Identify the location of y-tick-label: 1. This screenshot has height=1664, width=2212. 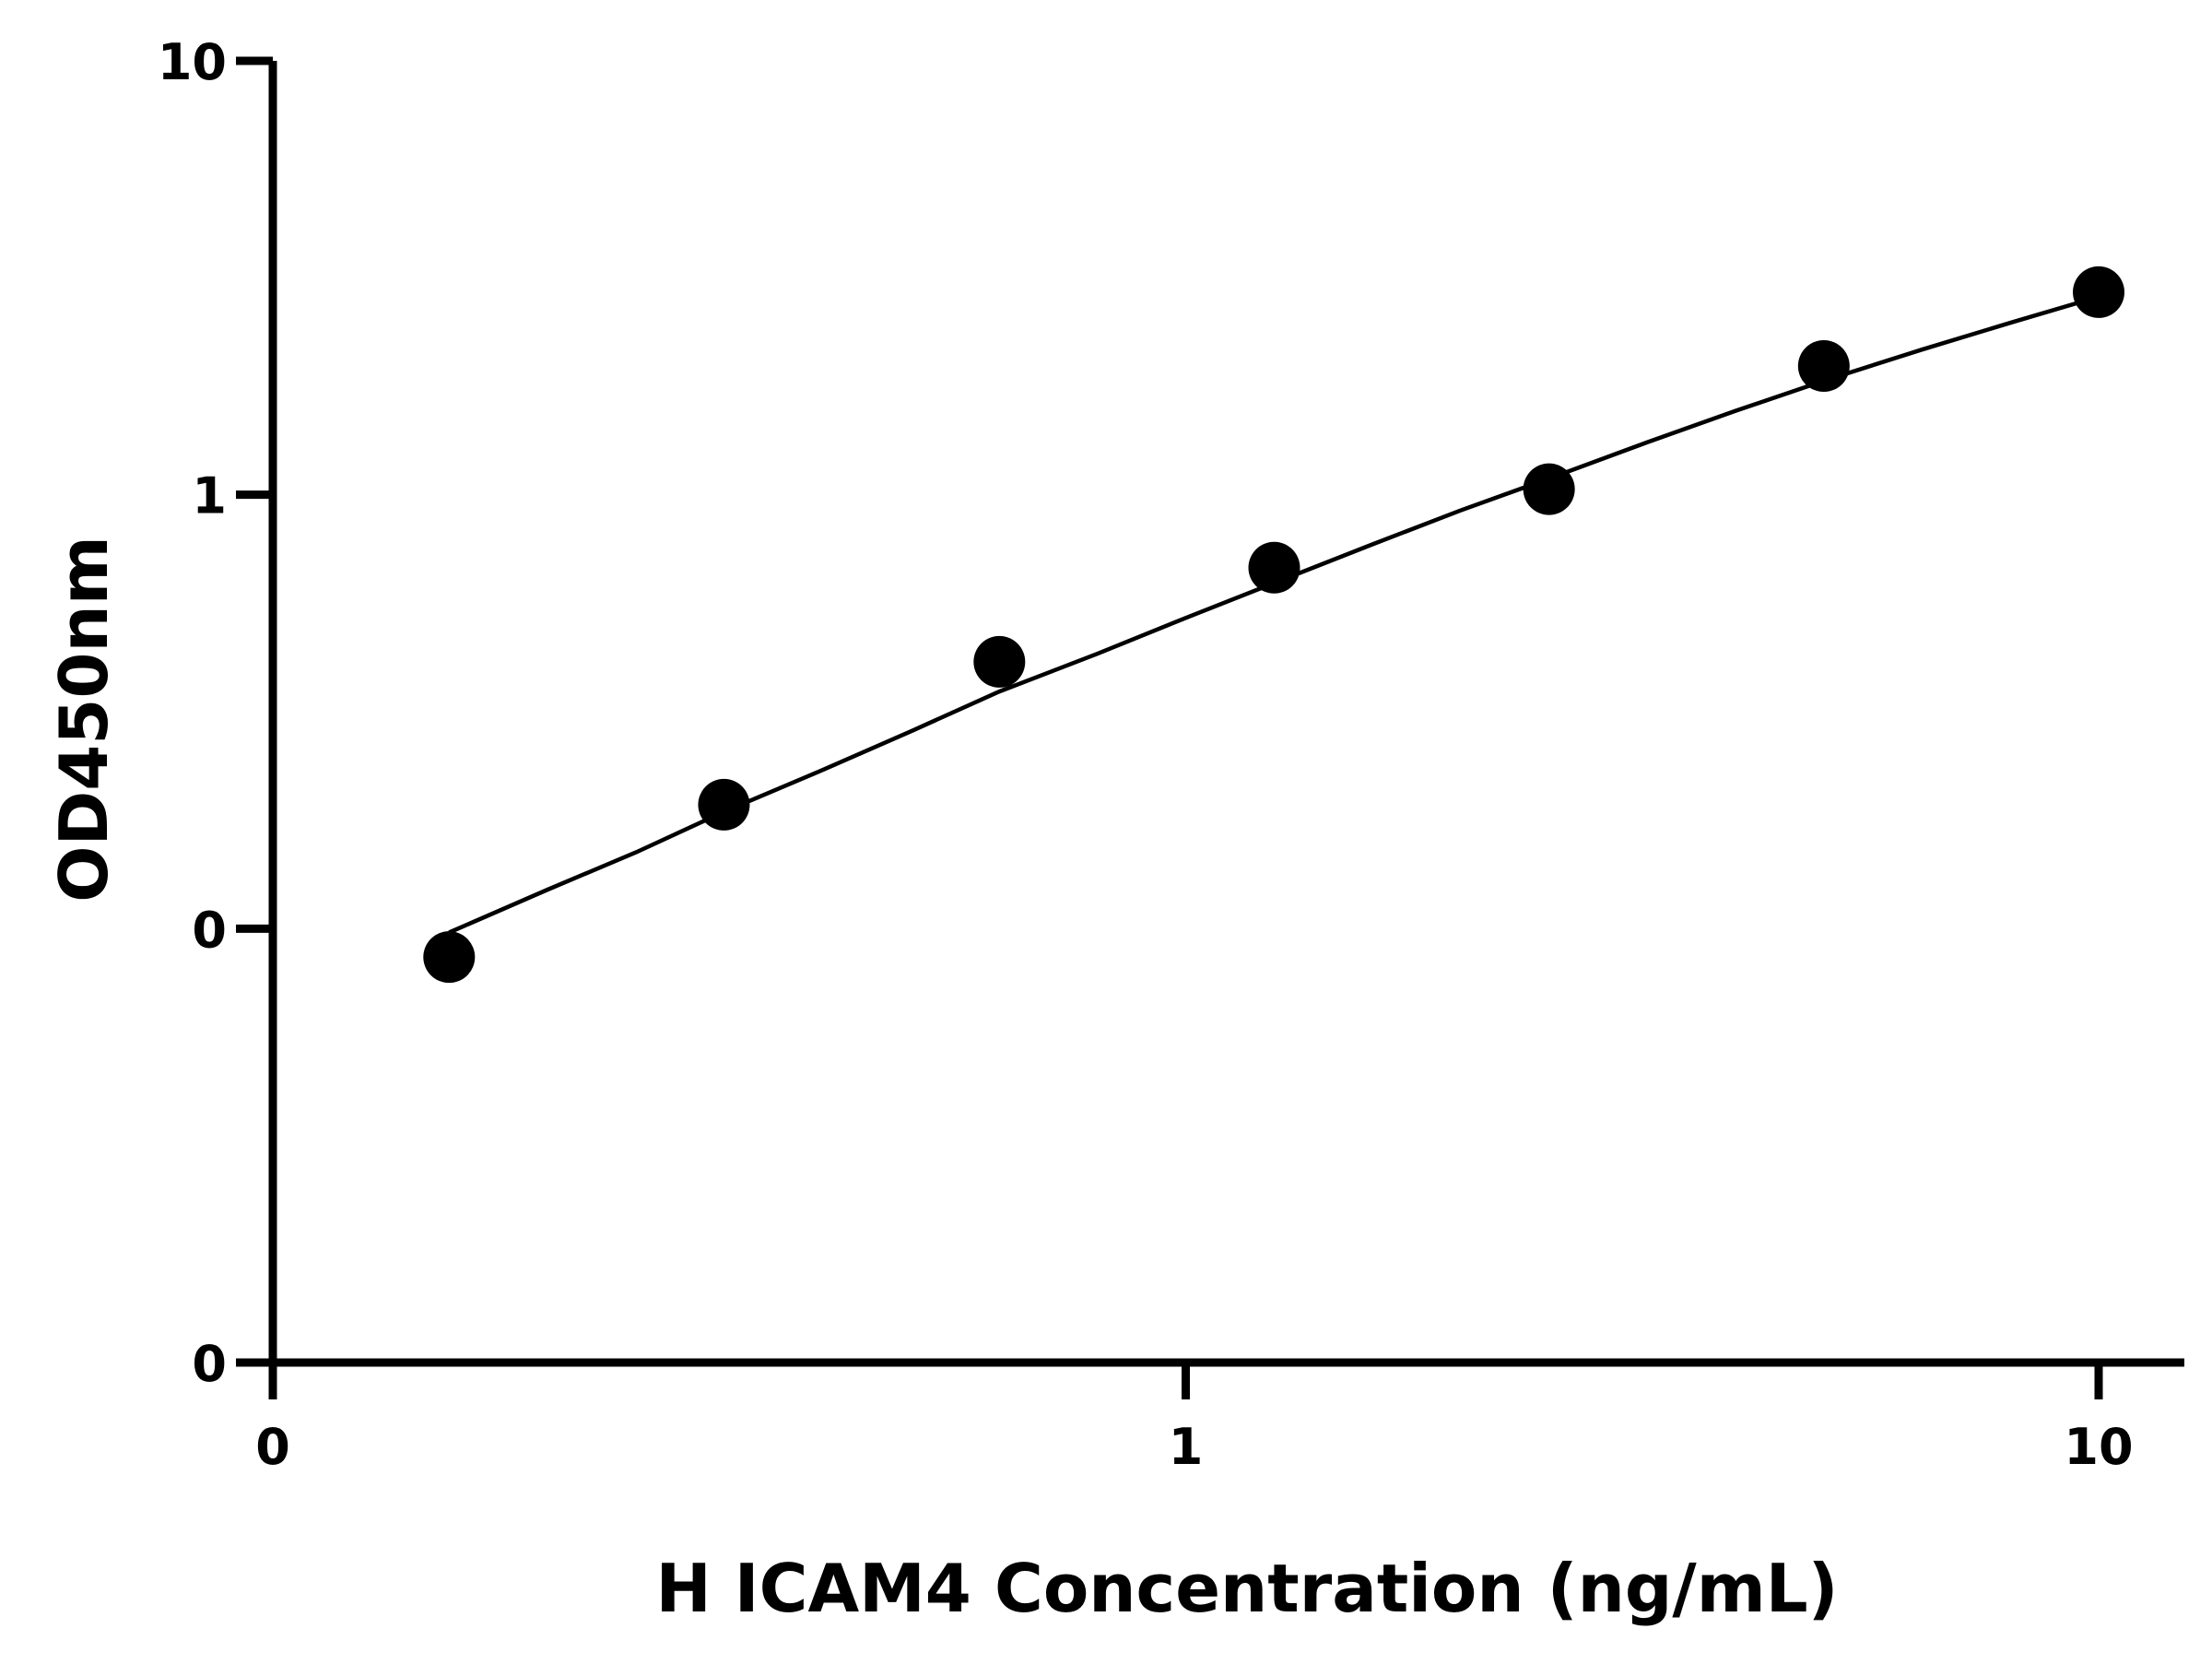
(209, 496).